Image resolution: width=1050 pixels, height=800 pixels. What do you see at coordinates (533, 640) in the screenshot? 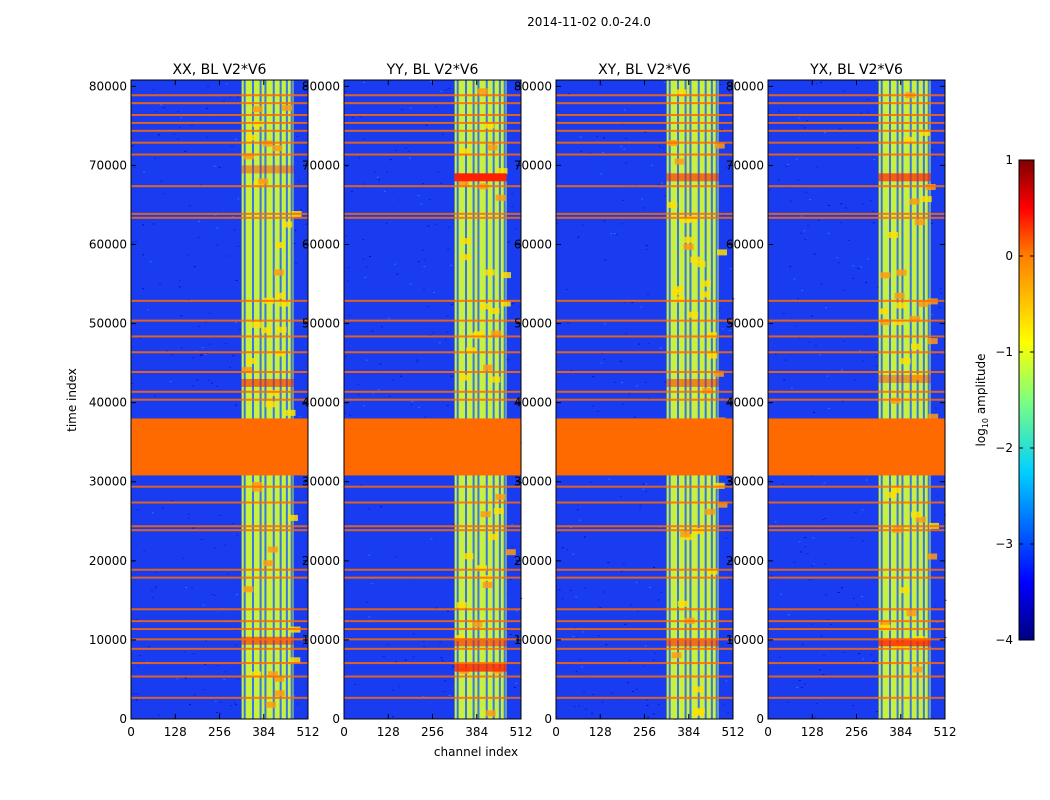
I see `y-tick-label: 10000` at bounding box center [533, 640].